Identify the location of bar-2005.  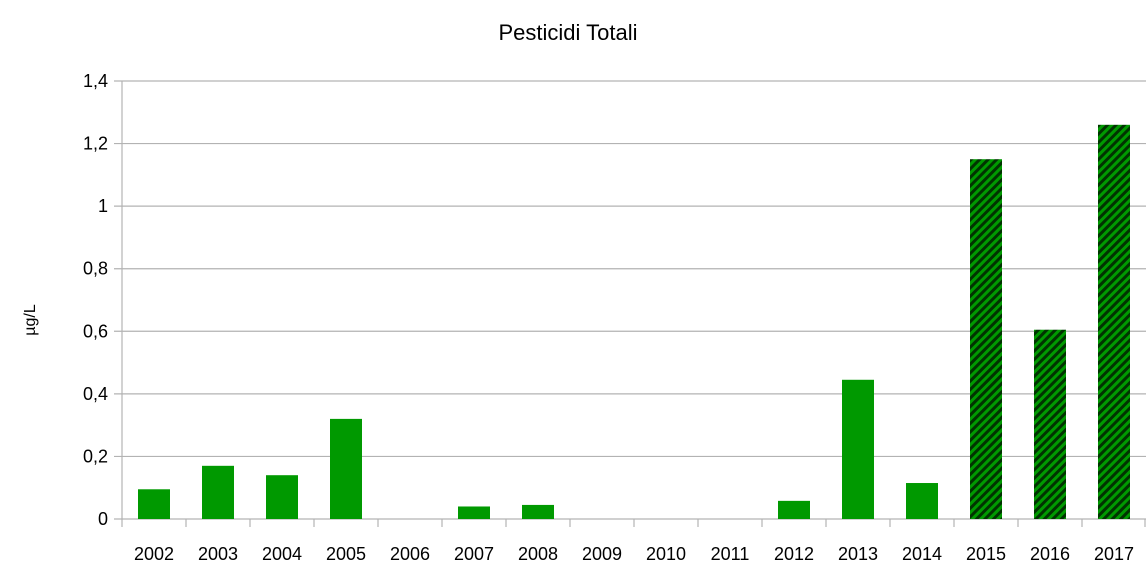
(346, 468).